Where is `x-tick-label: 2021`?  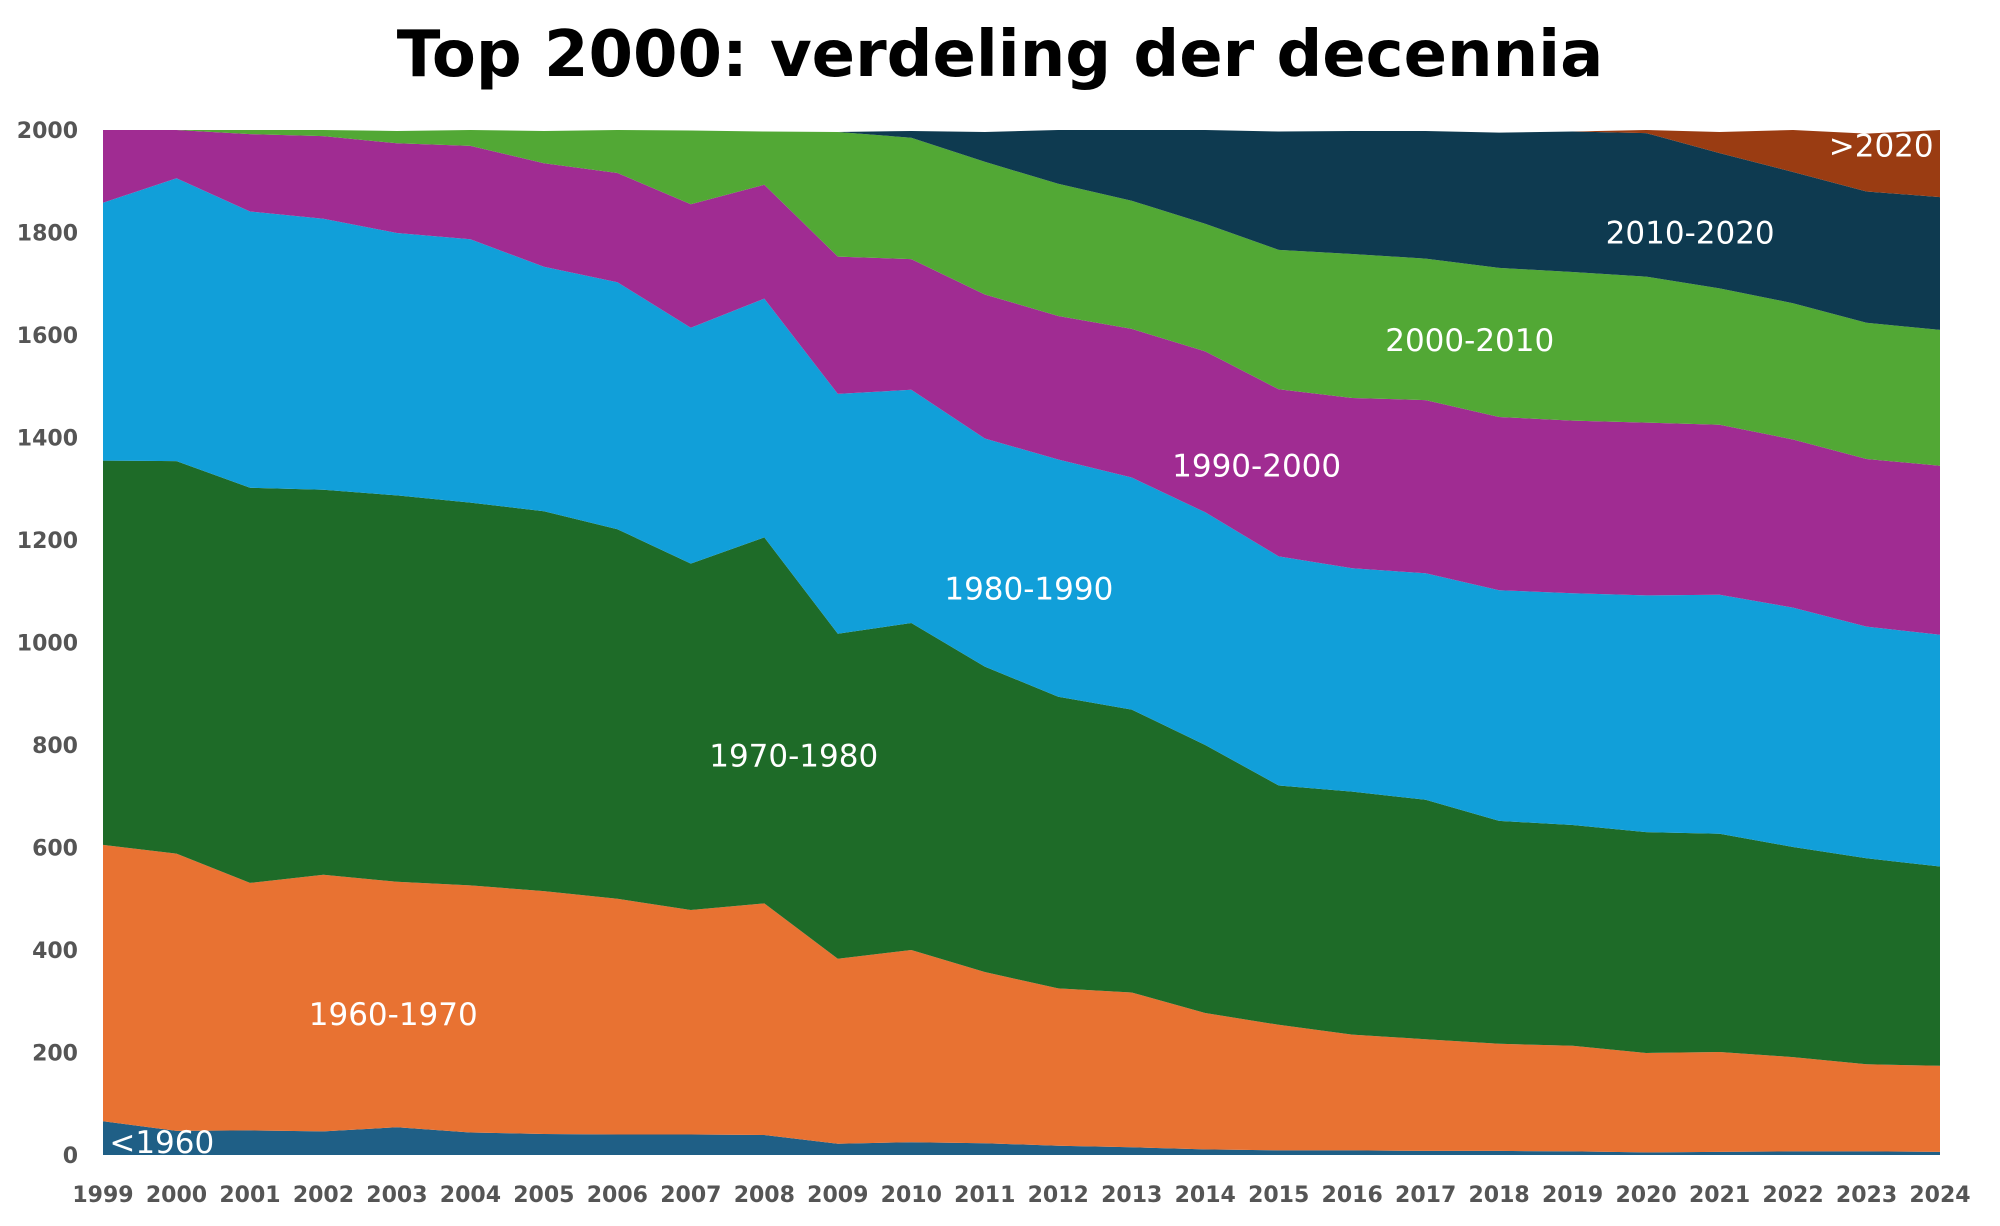
x-tick-label: 2021 is located at coordinates (1719, 1195).